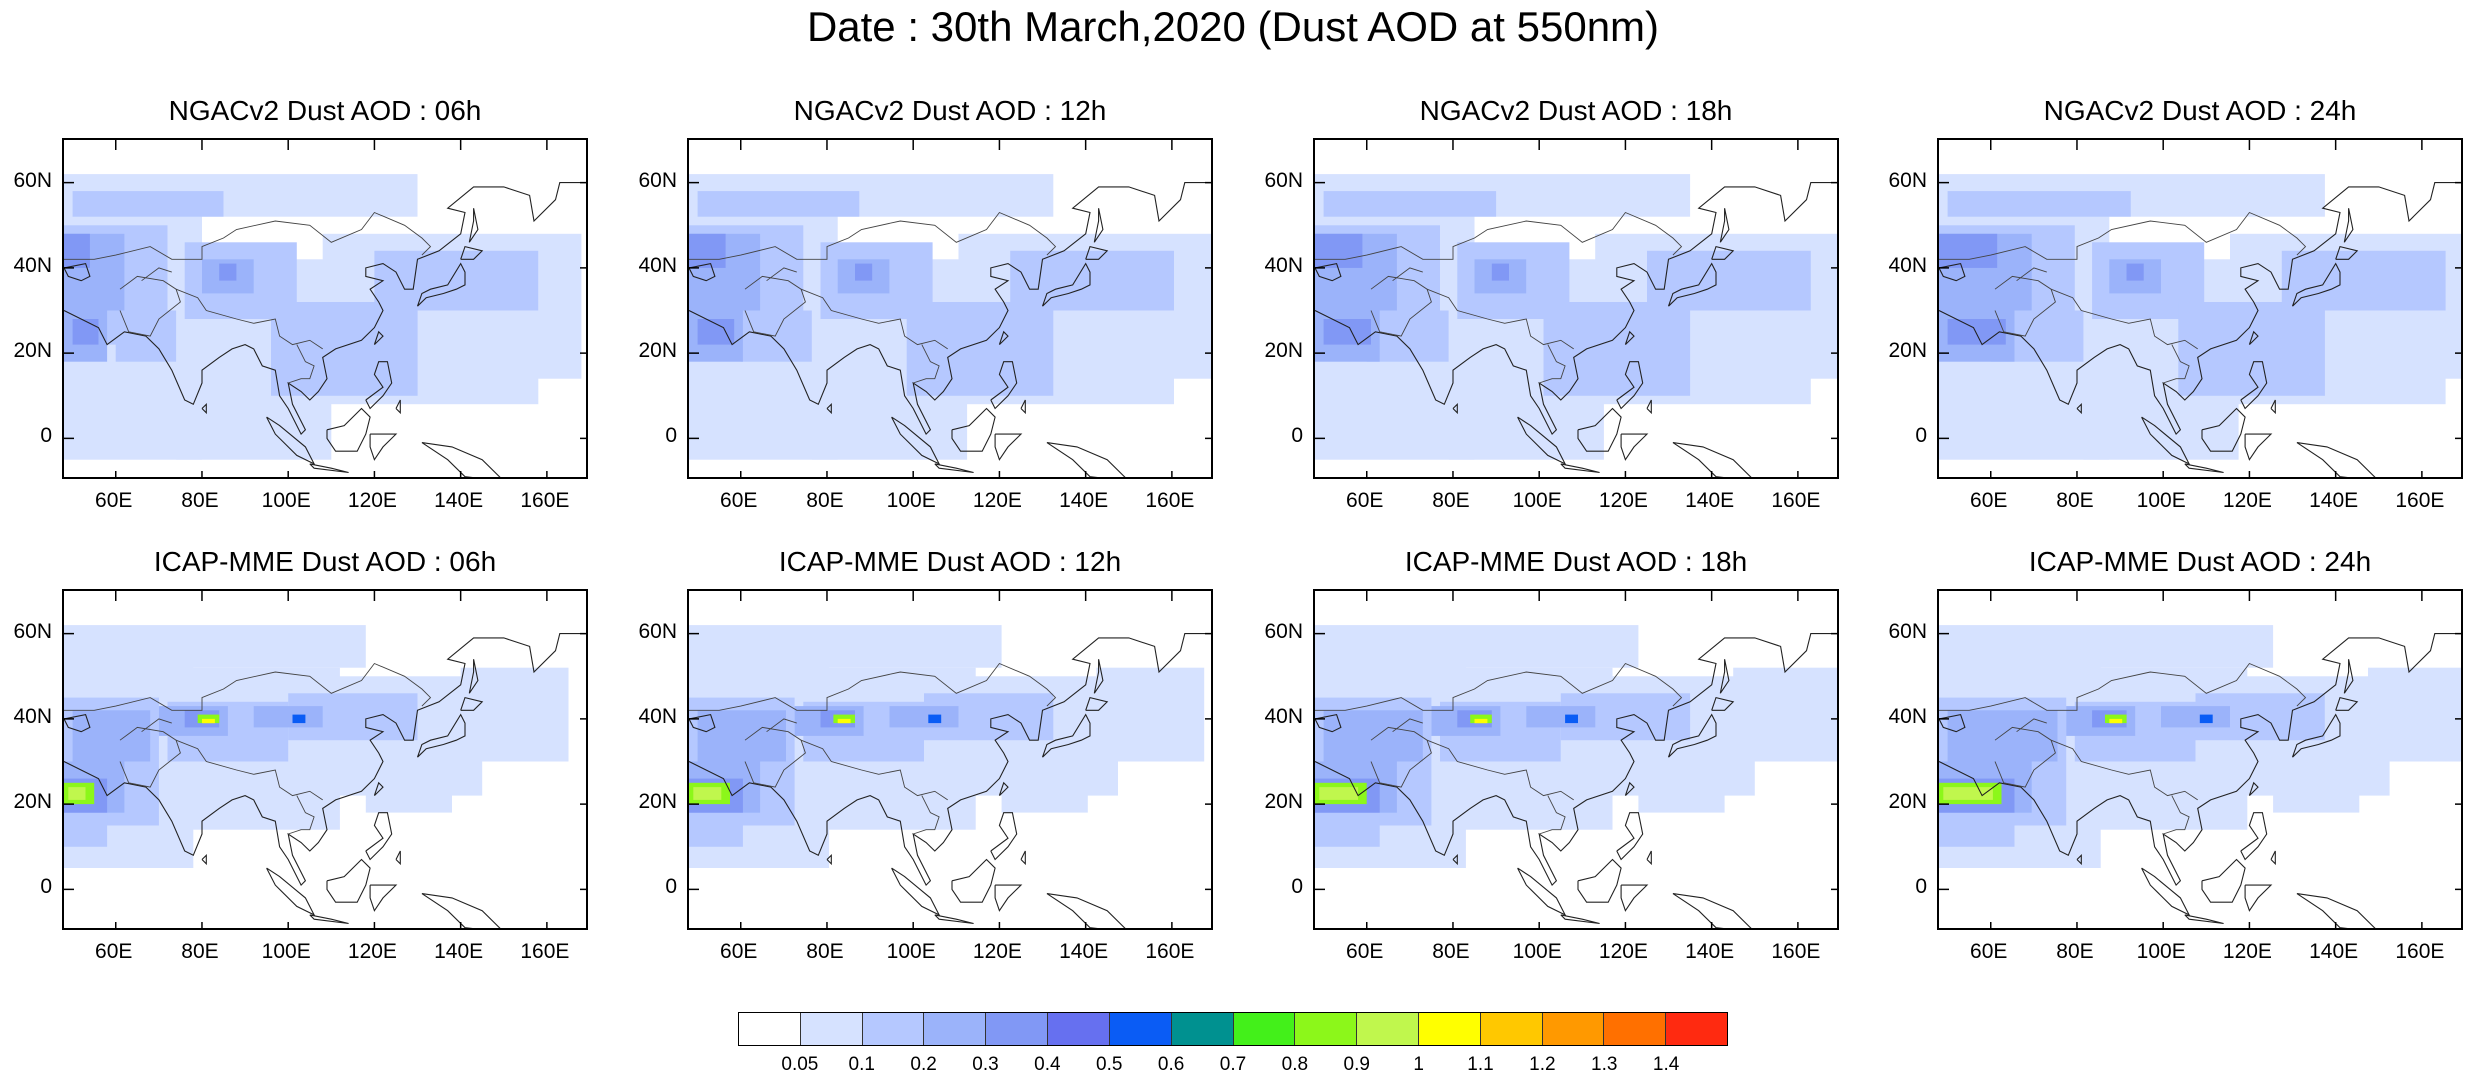 The image size is (2466, 1076). Describe the element at coordinates (950, 561) in the screenshot. I see `panel-title: ICAP-MME Dust AOD : 12h` at that location.